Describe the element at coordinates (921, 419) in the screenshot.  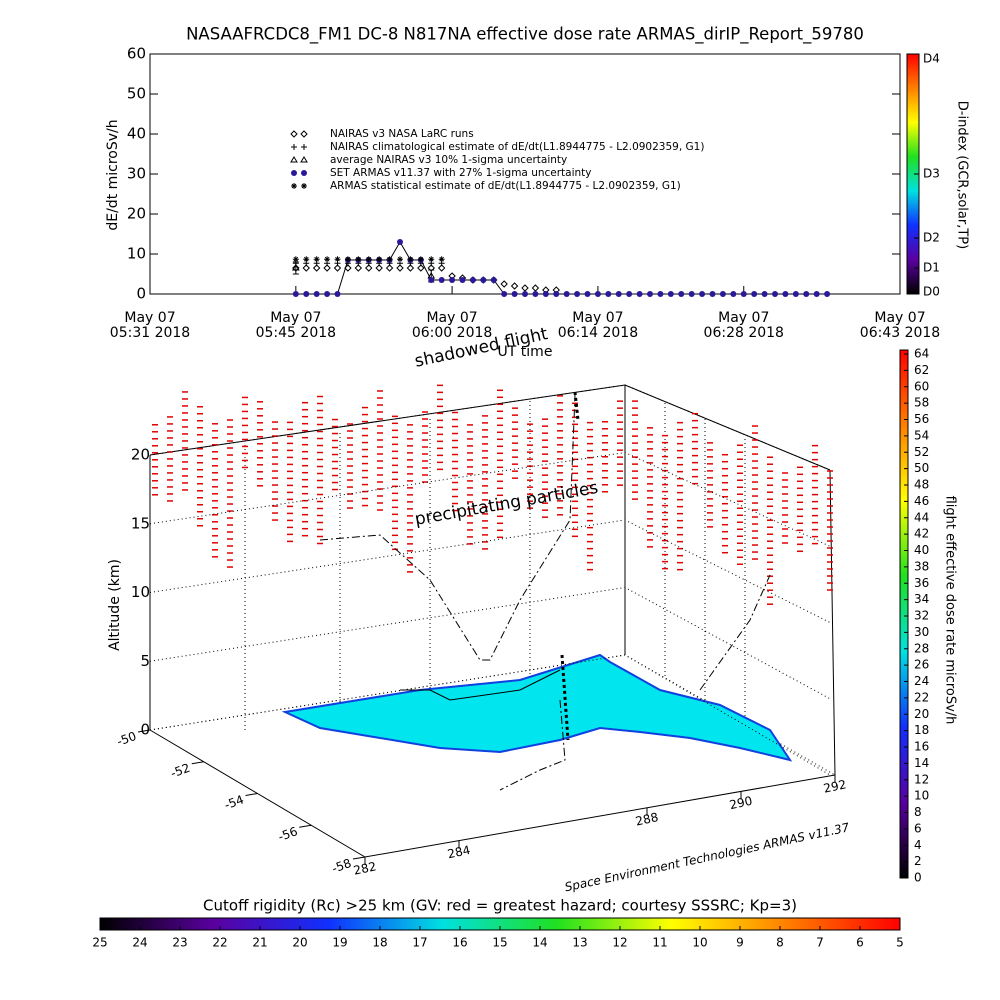
I see `colorbar-tick-label: 56` at that location.